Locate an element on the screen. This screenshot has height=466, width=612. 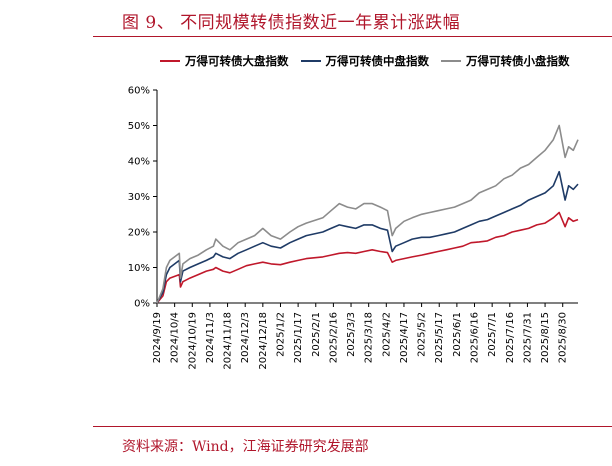
legend-item-small-cap: 万得可转债小盘指数 is located at coordinates (505, 61).